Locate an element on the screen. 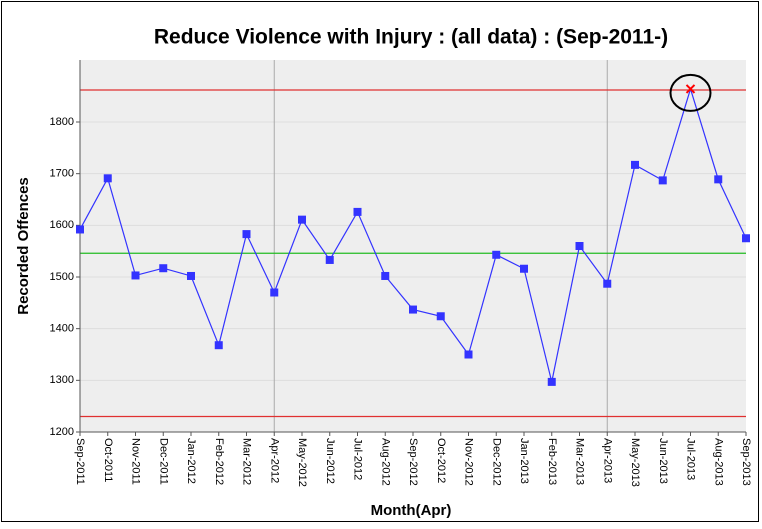 The image size is (762, 529). y-tick-label: 1700 is located at coordinates (62, 174).